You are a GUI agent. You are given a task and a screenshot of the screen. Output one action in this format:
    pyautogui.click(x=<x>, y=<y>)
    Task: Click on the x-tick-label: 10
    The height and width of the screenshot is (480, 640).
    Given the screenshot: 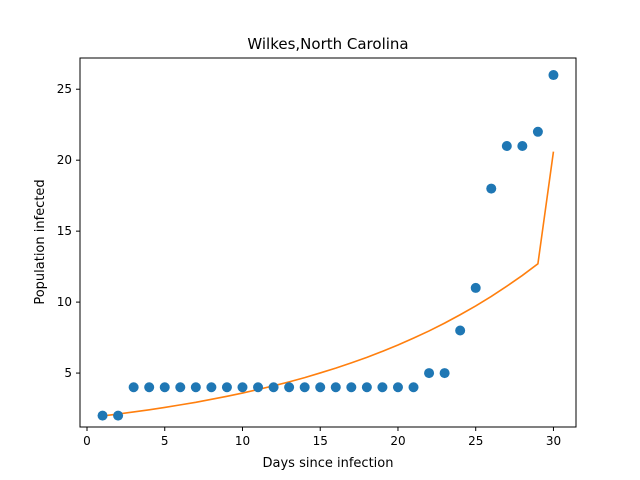 What is the action you would take?
    pyautogui.click(x=242, y=441)
    